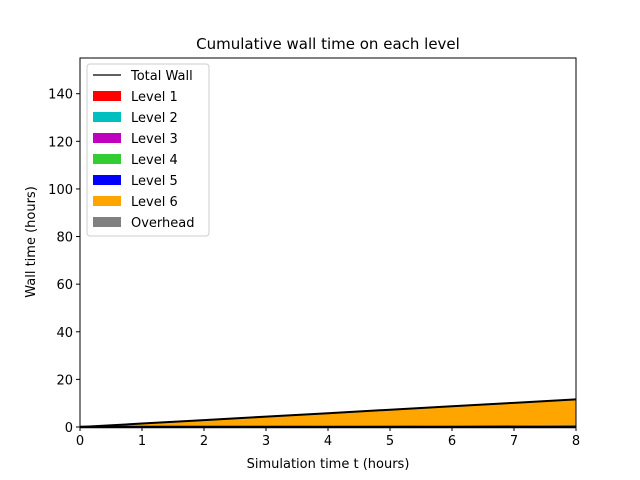  Describe the element at coordinates (328, 464) in the screenshot. I see `x-axis-label: Simulation time t (hours)` at that location.